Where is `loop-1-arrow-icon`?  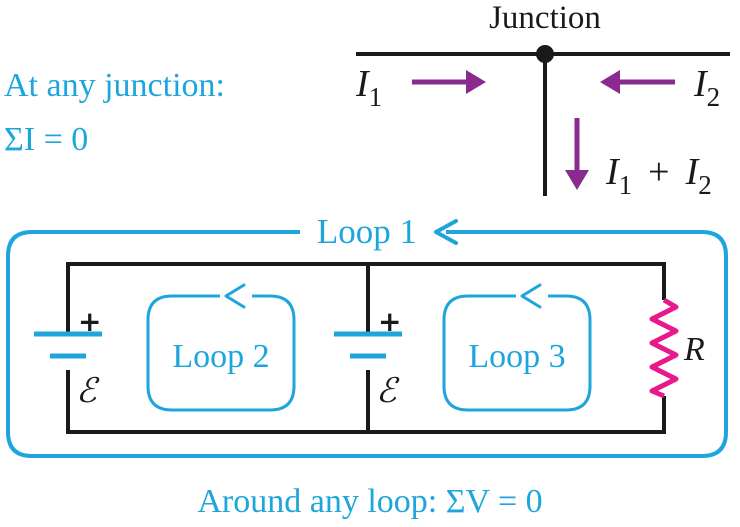 loop-1-arrow-icon is located at coordinates (446, 232).